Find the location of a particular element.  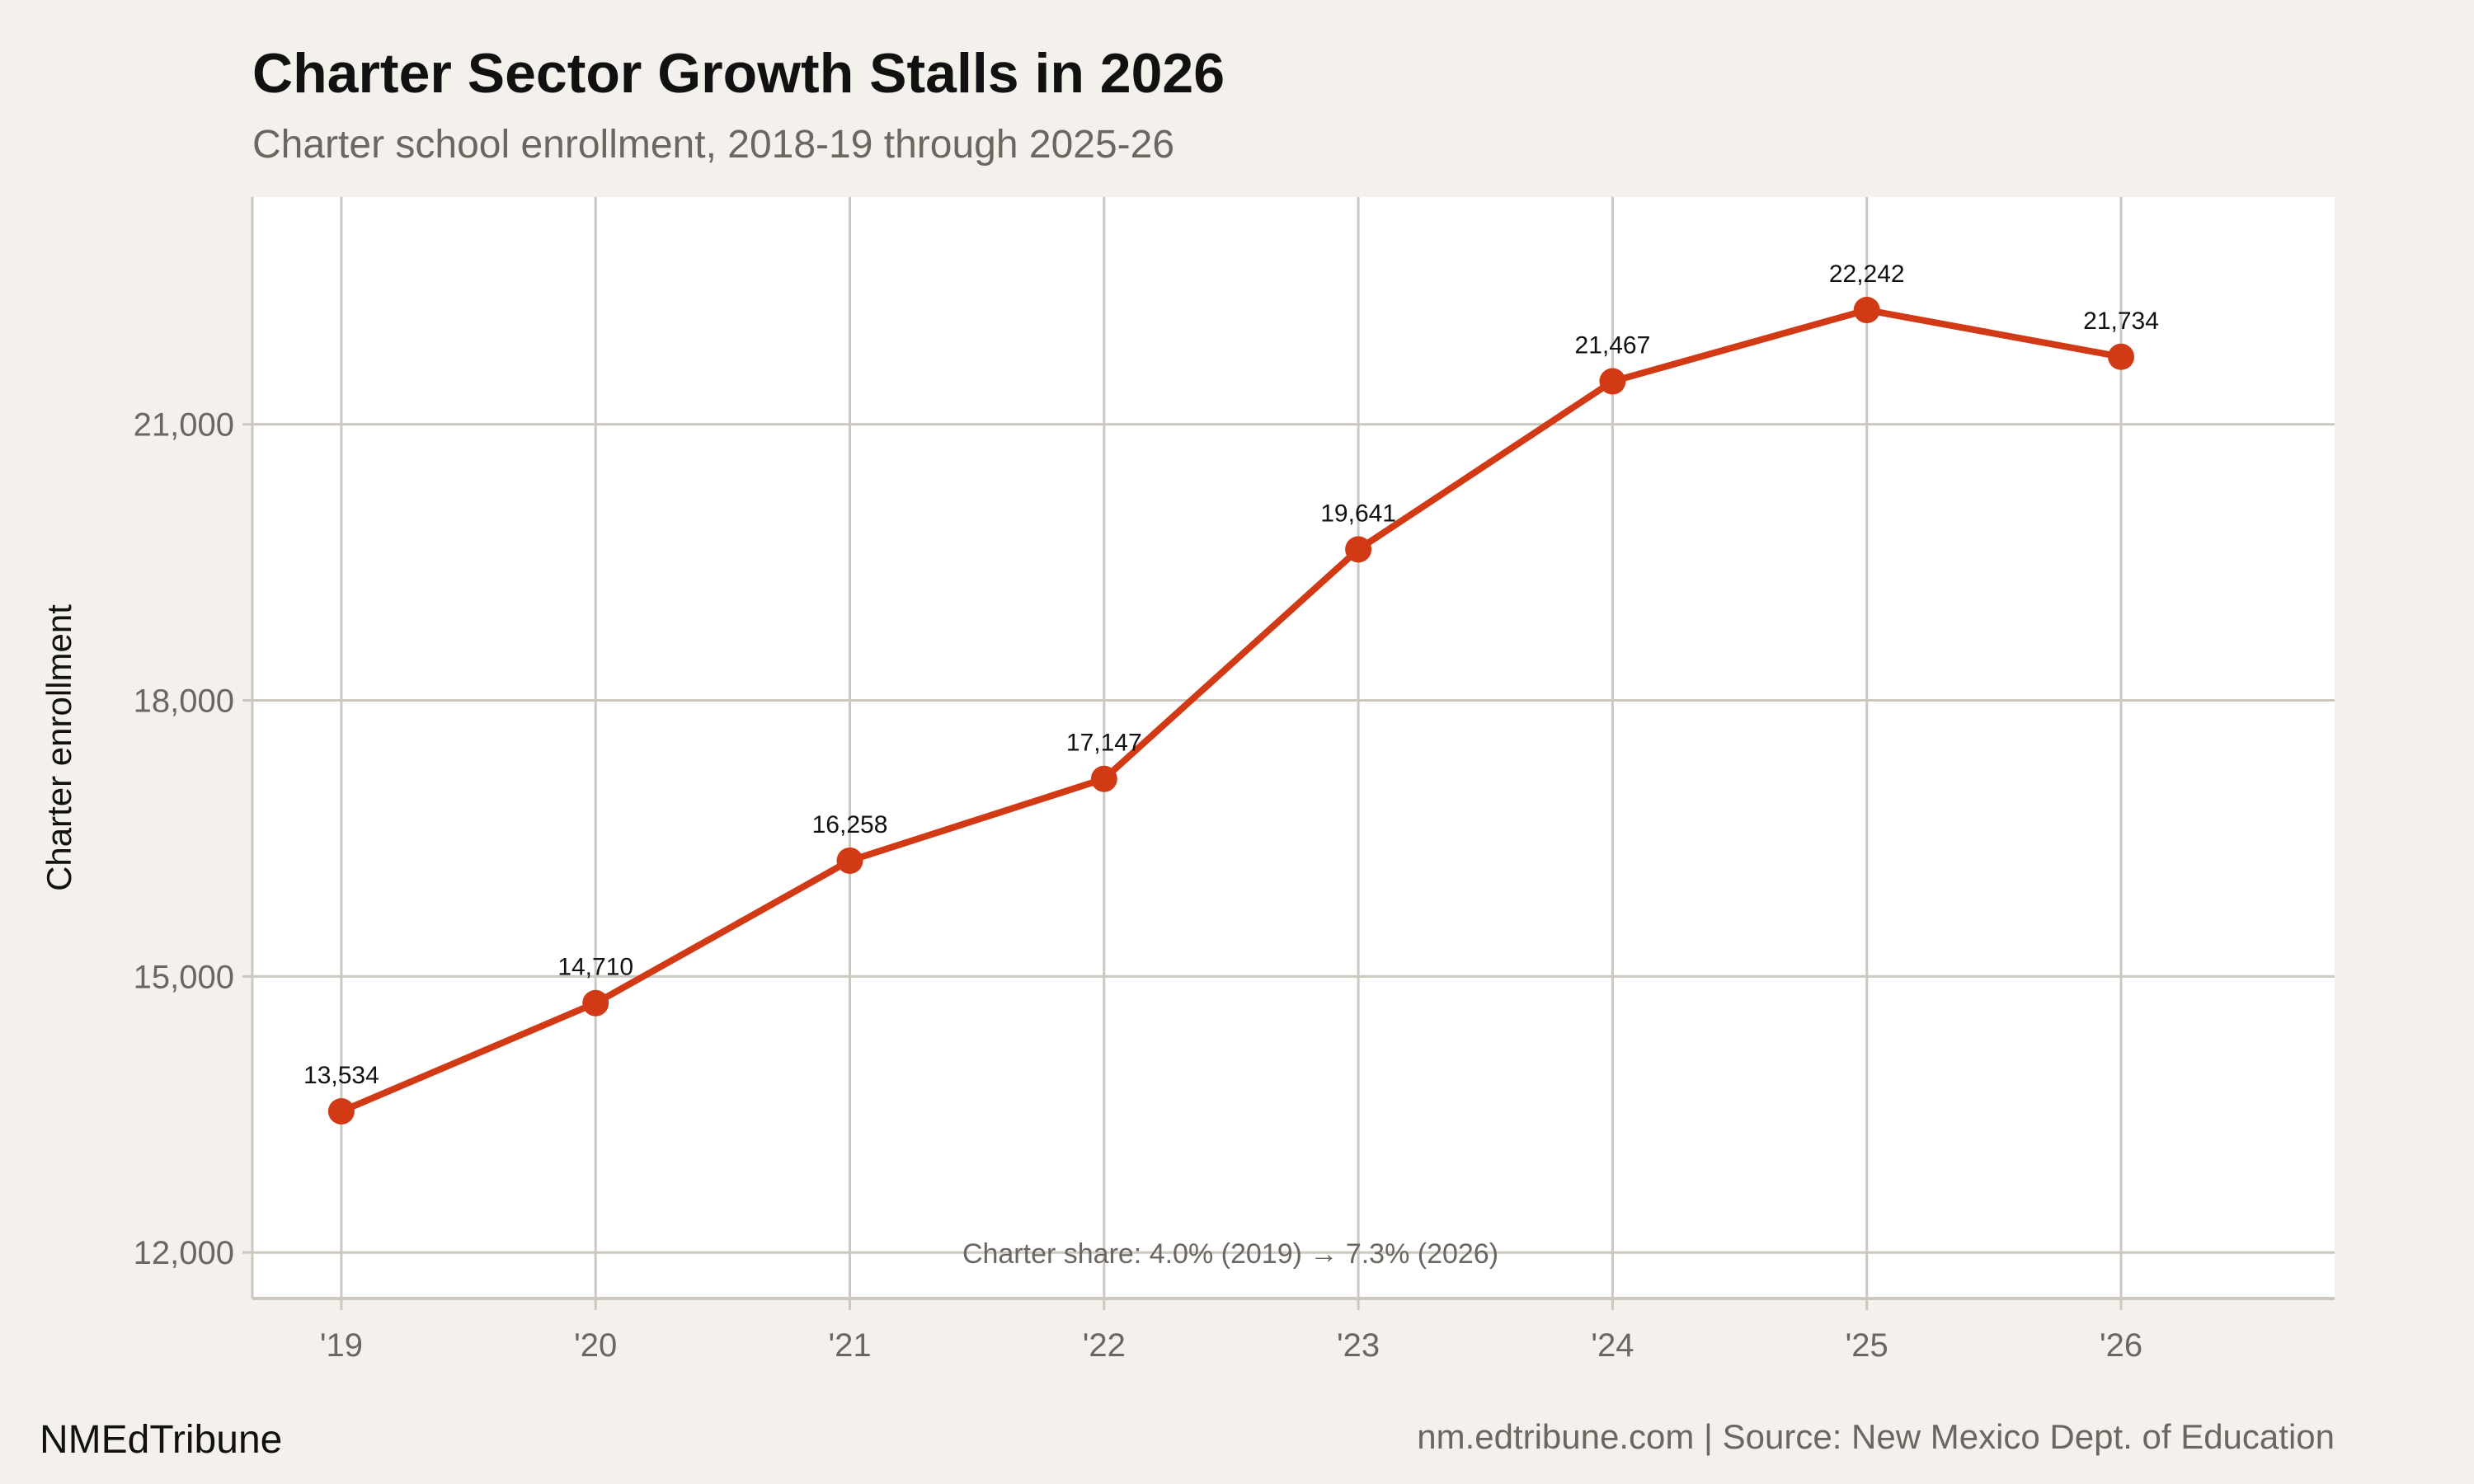

y-axis-label: Charter enrollment is located at coordinates (59, 747).